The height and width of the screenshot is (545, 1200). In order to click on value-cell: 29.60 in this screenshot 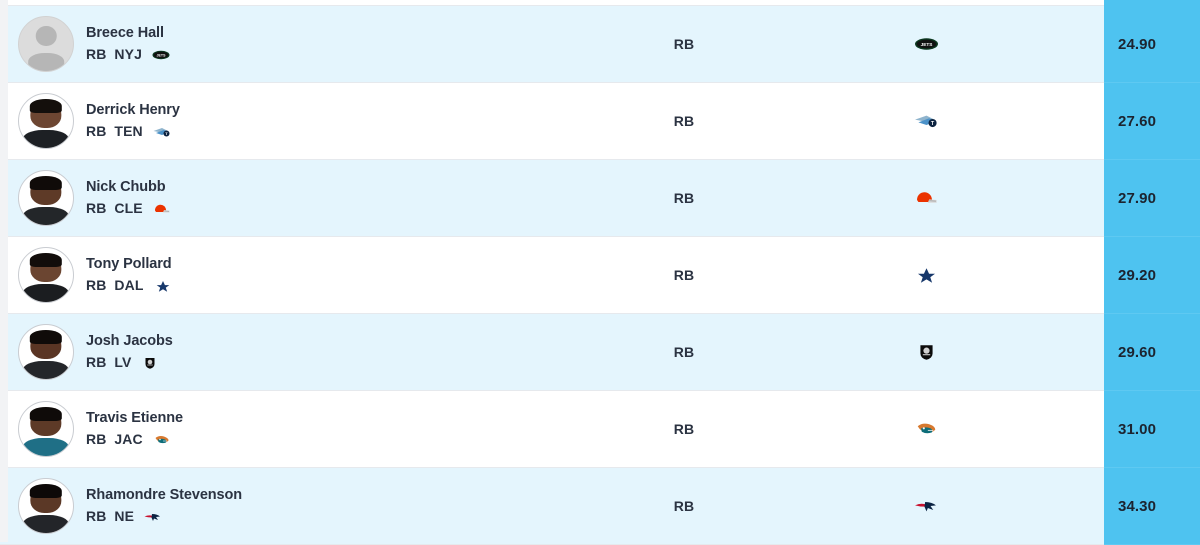, I will do `click(1152, 352)`.